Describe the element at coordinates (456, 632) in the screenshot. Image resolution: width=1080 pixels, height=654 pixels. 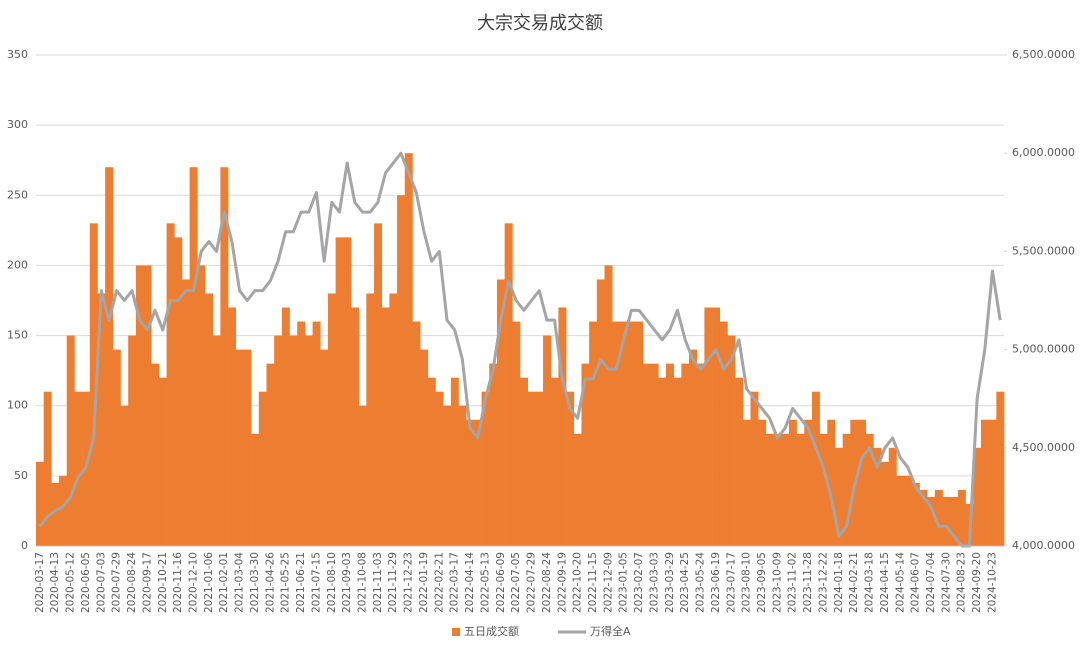
I see `legend-swatch` at that location.